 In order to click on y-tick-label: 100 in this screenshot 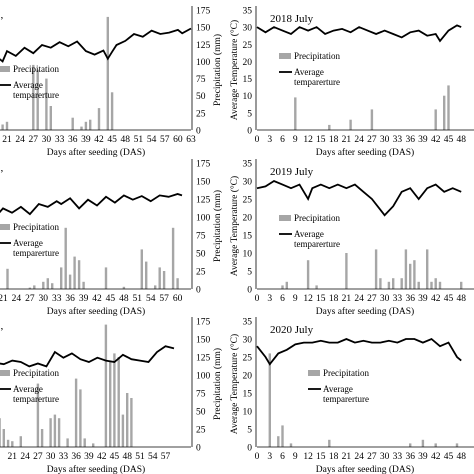, I will do `click(203, 63)`.